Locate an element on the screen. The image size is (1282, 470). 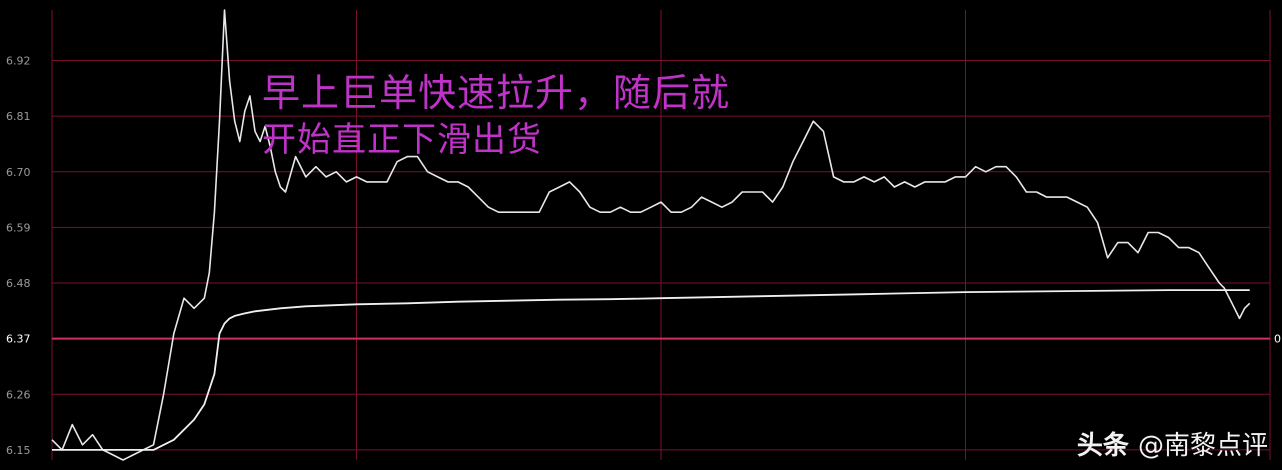
watermark: 头条 @南黎点评 is located at coordinates (1172, 443).